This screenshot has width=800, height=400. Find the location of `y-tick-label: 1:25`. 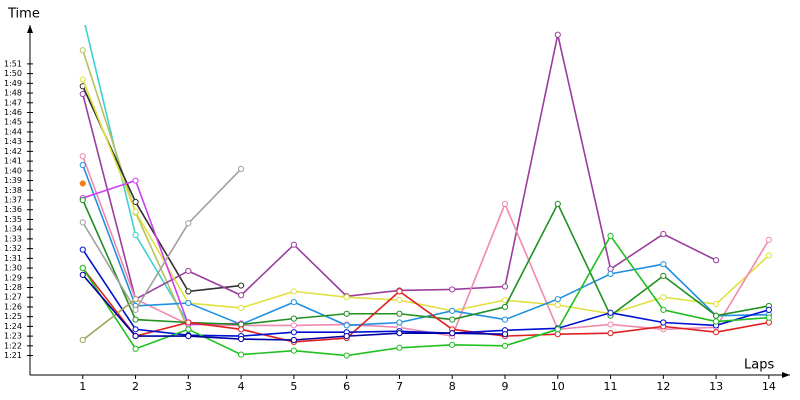

y-tick-label: 1:25 is located at coordinates (13, 316).